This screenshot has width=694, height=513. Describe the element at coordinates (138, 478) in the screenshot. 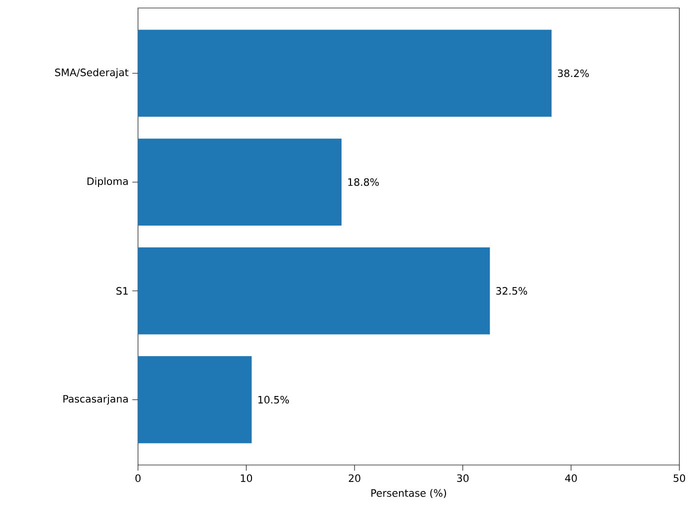

I see `x-tick-label: 0` at that location.